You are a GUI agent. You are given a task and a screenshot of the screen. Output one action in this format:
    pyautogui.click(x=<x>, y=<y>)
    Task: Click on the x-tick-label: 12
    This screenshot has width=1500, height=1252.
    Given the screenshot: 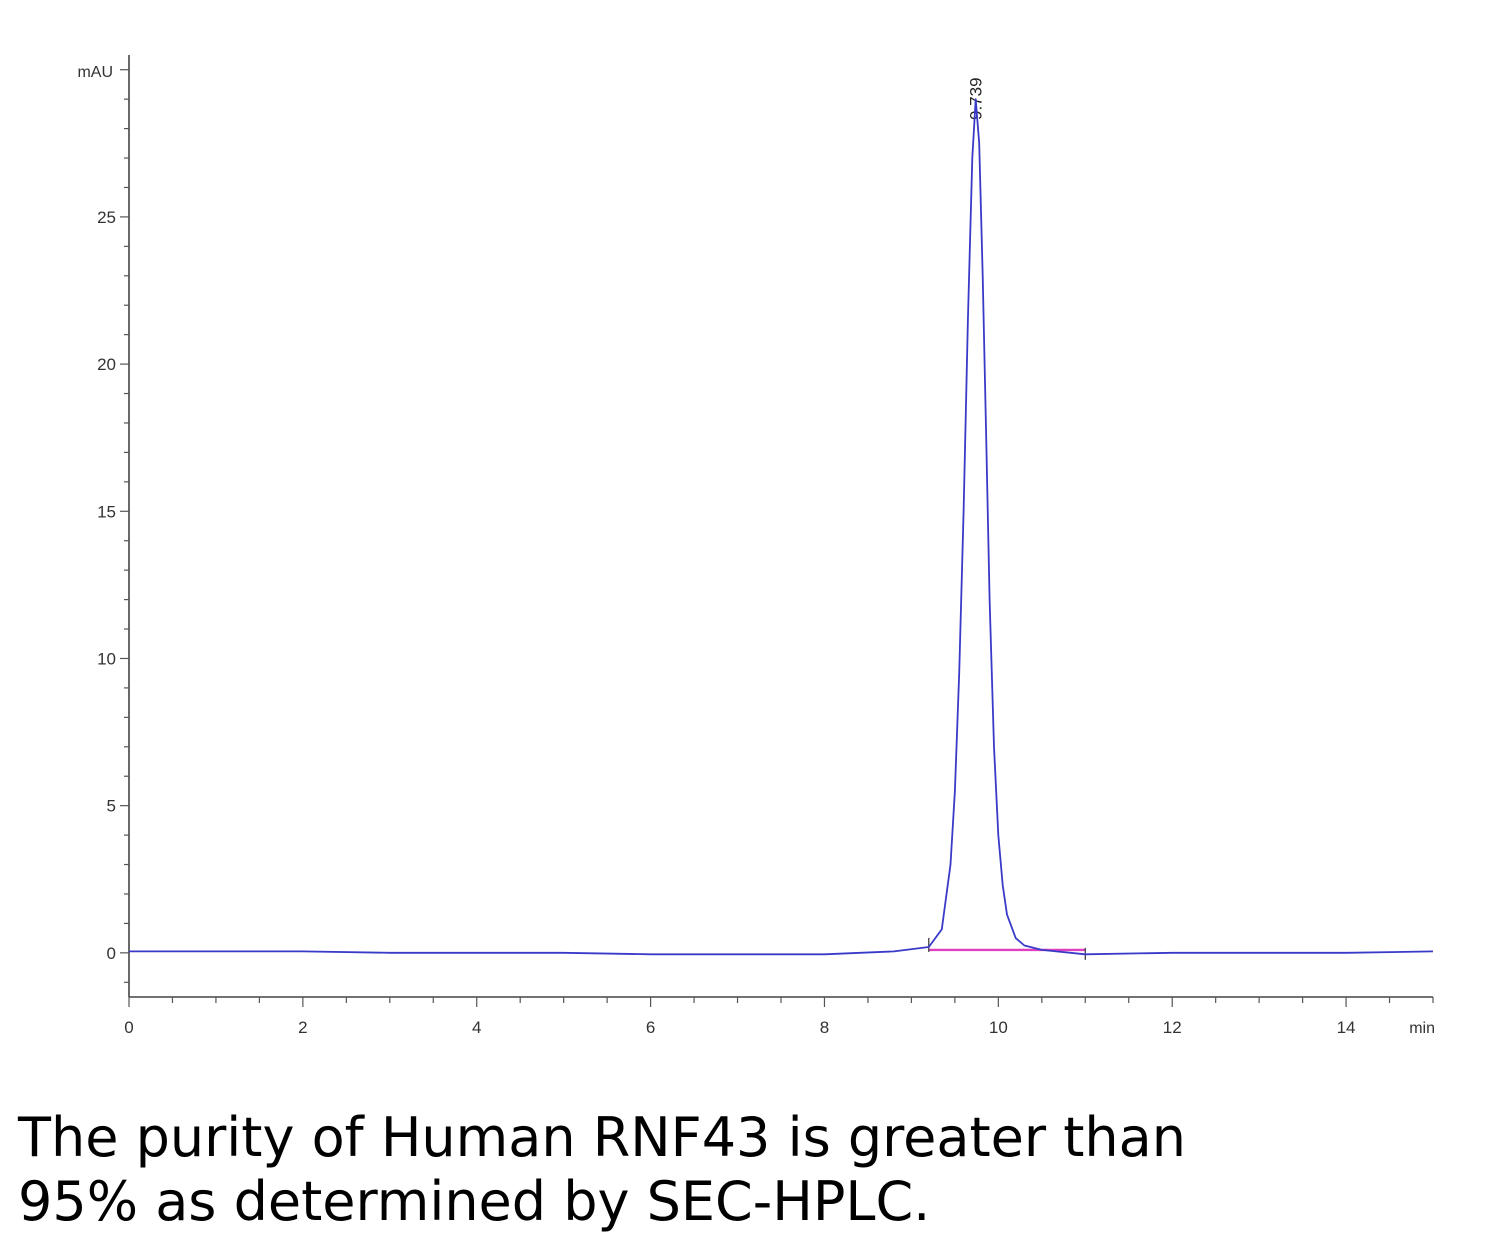 What is the action you would take?
    pyautogui.click(x=1172, y=1027)
    